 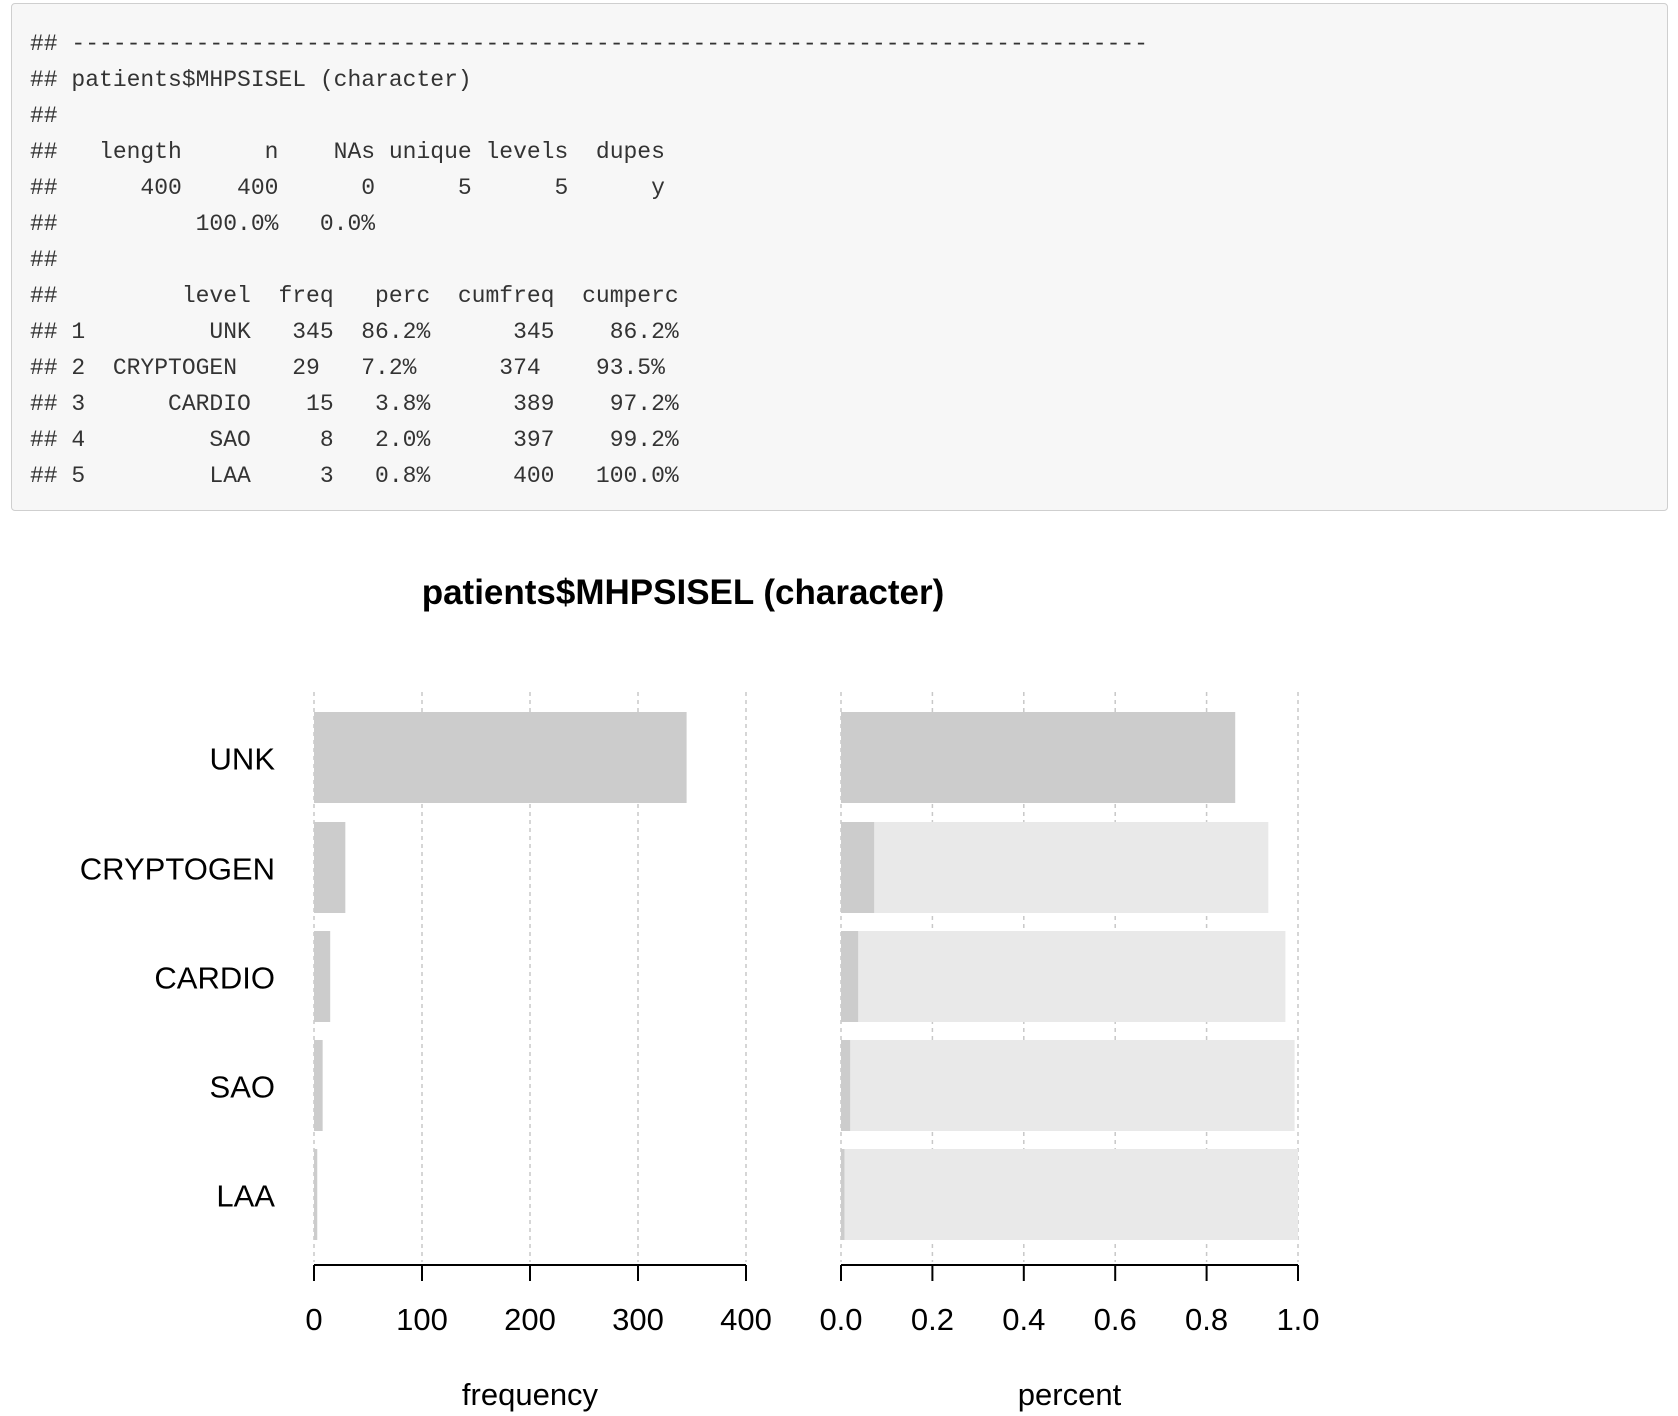 What do you see at coordinates (530, 1319) in the screenshot?
I see `freq-tick-label: 200` at bounding box center [530, 1319].